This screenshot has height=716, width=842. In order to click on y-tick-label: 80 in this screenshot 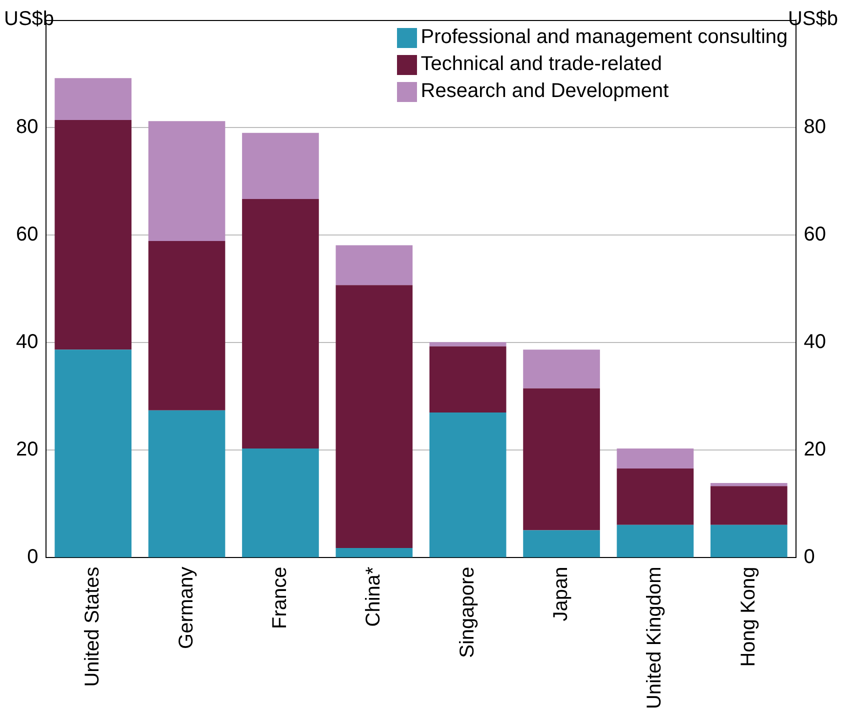, I will do `click(27, 127)`.